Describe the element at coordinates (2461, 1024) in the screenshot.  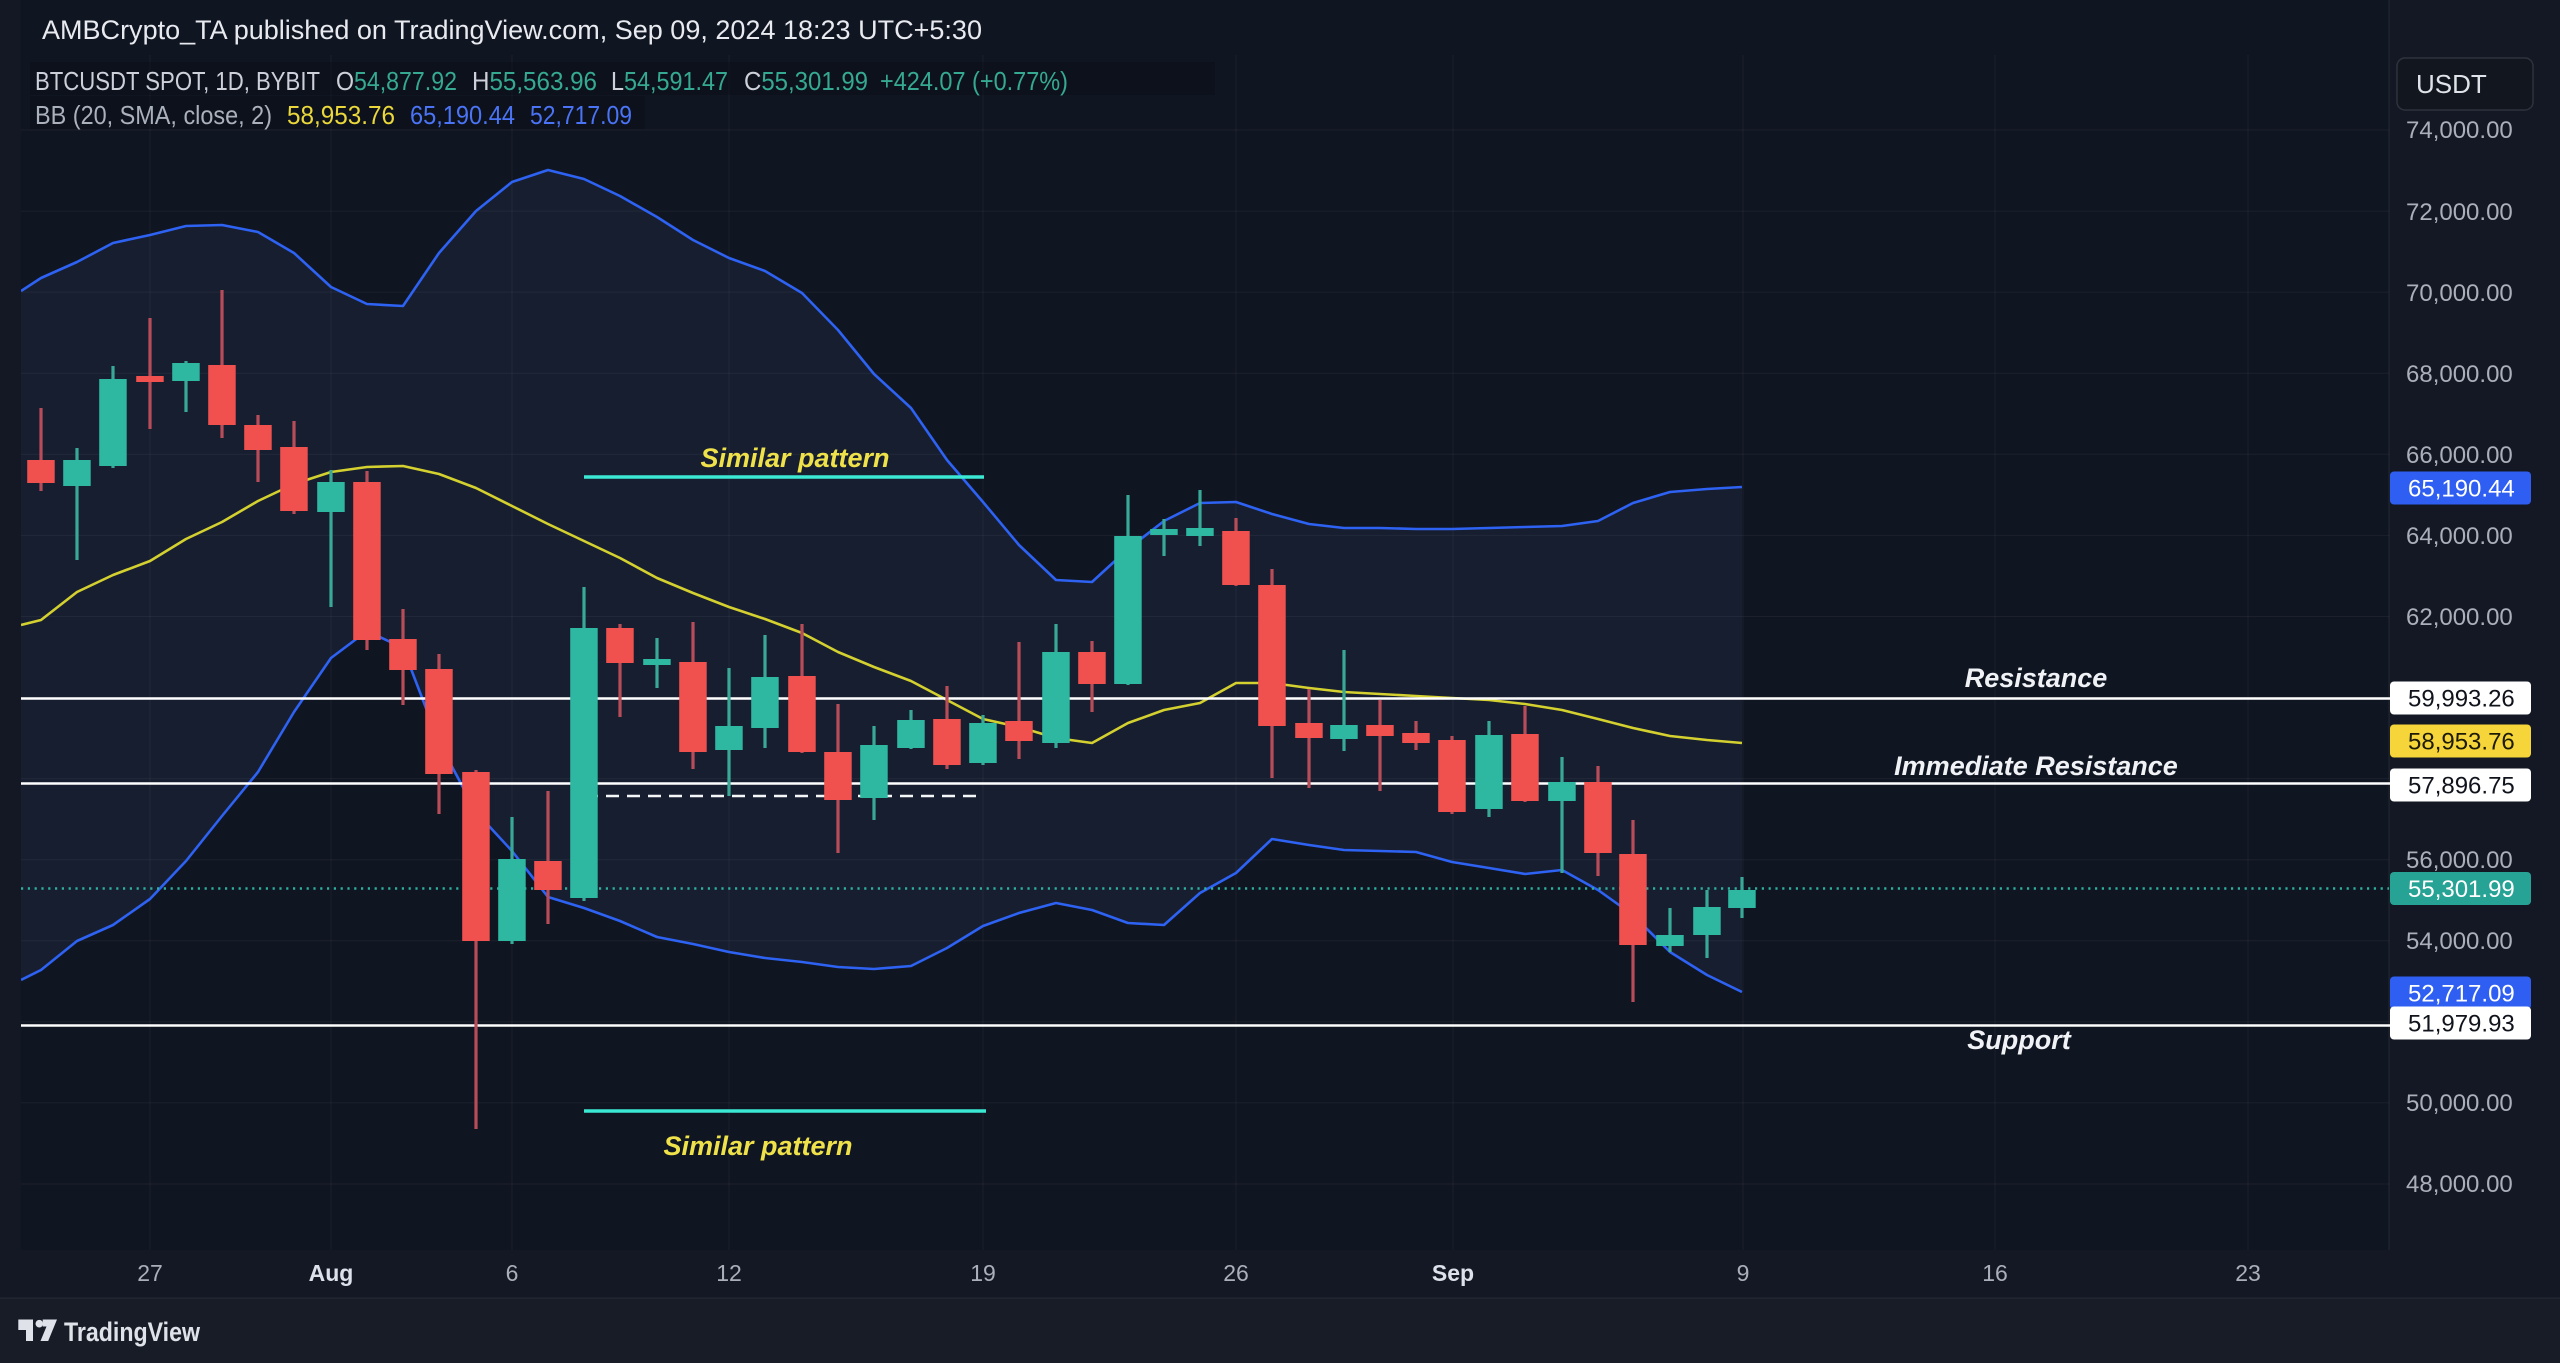
I see `svg-text: 51,979.93` at that location.